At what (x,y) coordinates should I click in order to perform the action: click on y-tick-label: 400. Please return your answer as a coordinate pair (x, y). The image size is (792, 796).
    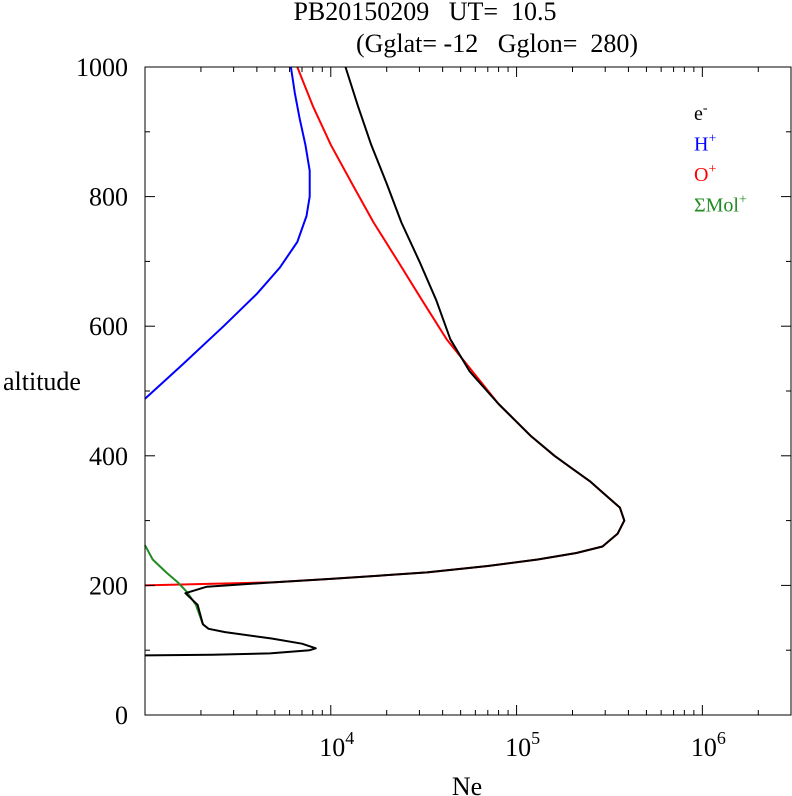
    Looking at the image, I should click on (108, 456).